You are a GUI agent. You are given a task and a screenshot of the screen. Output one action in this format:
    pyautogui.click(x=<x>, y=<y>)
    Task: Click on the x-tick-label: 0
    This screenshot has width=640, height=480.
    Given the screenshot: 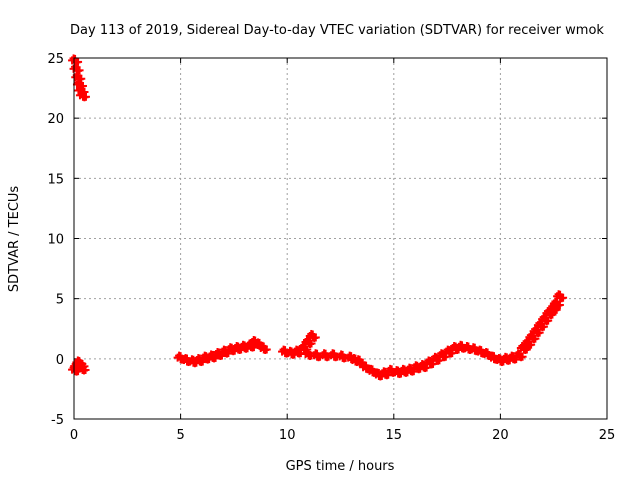 What is the action you would take?
    pyautogui.click(x=74, y=435)
    